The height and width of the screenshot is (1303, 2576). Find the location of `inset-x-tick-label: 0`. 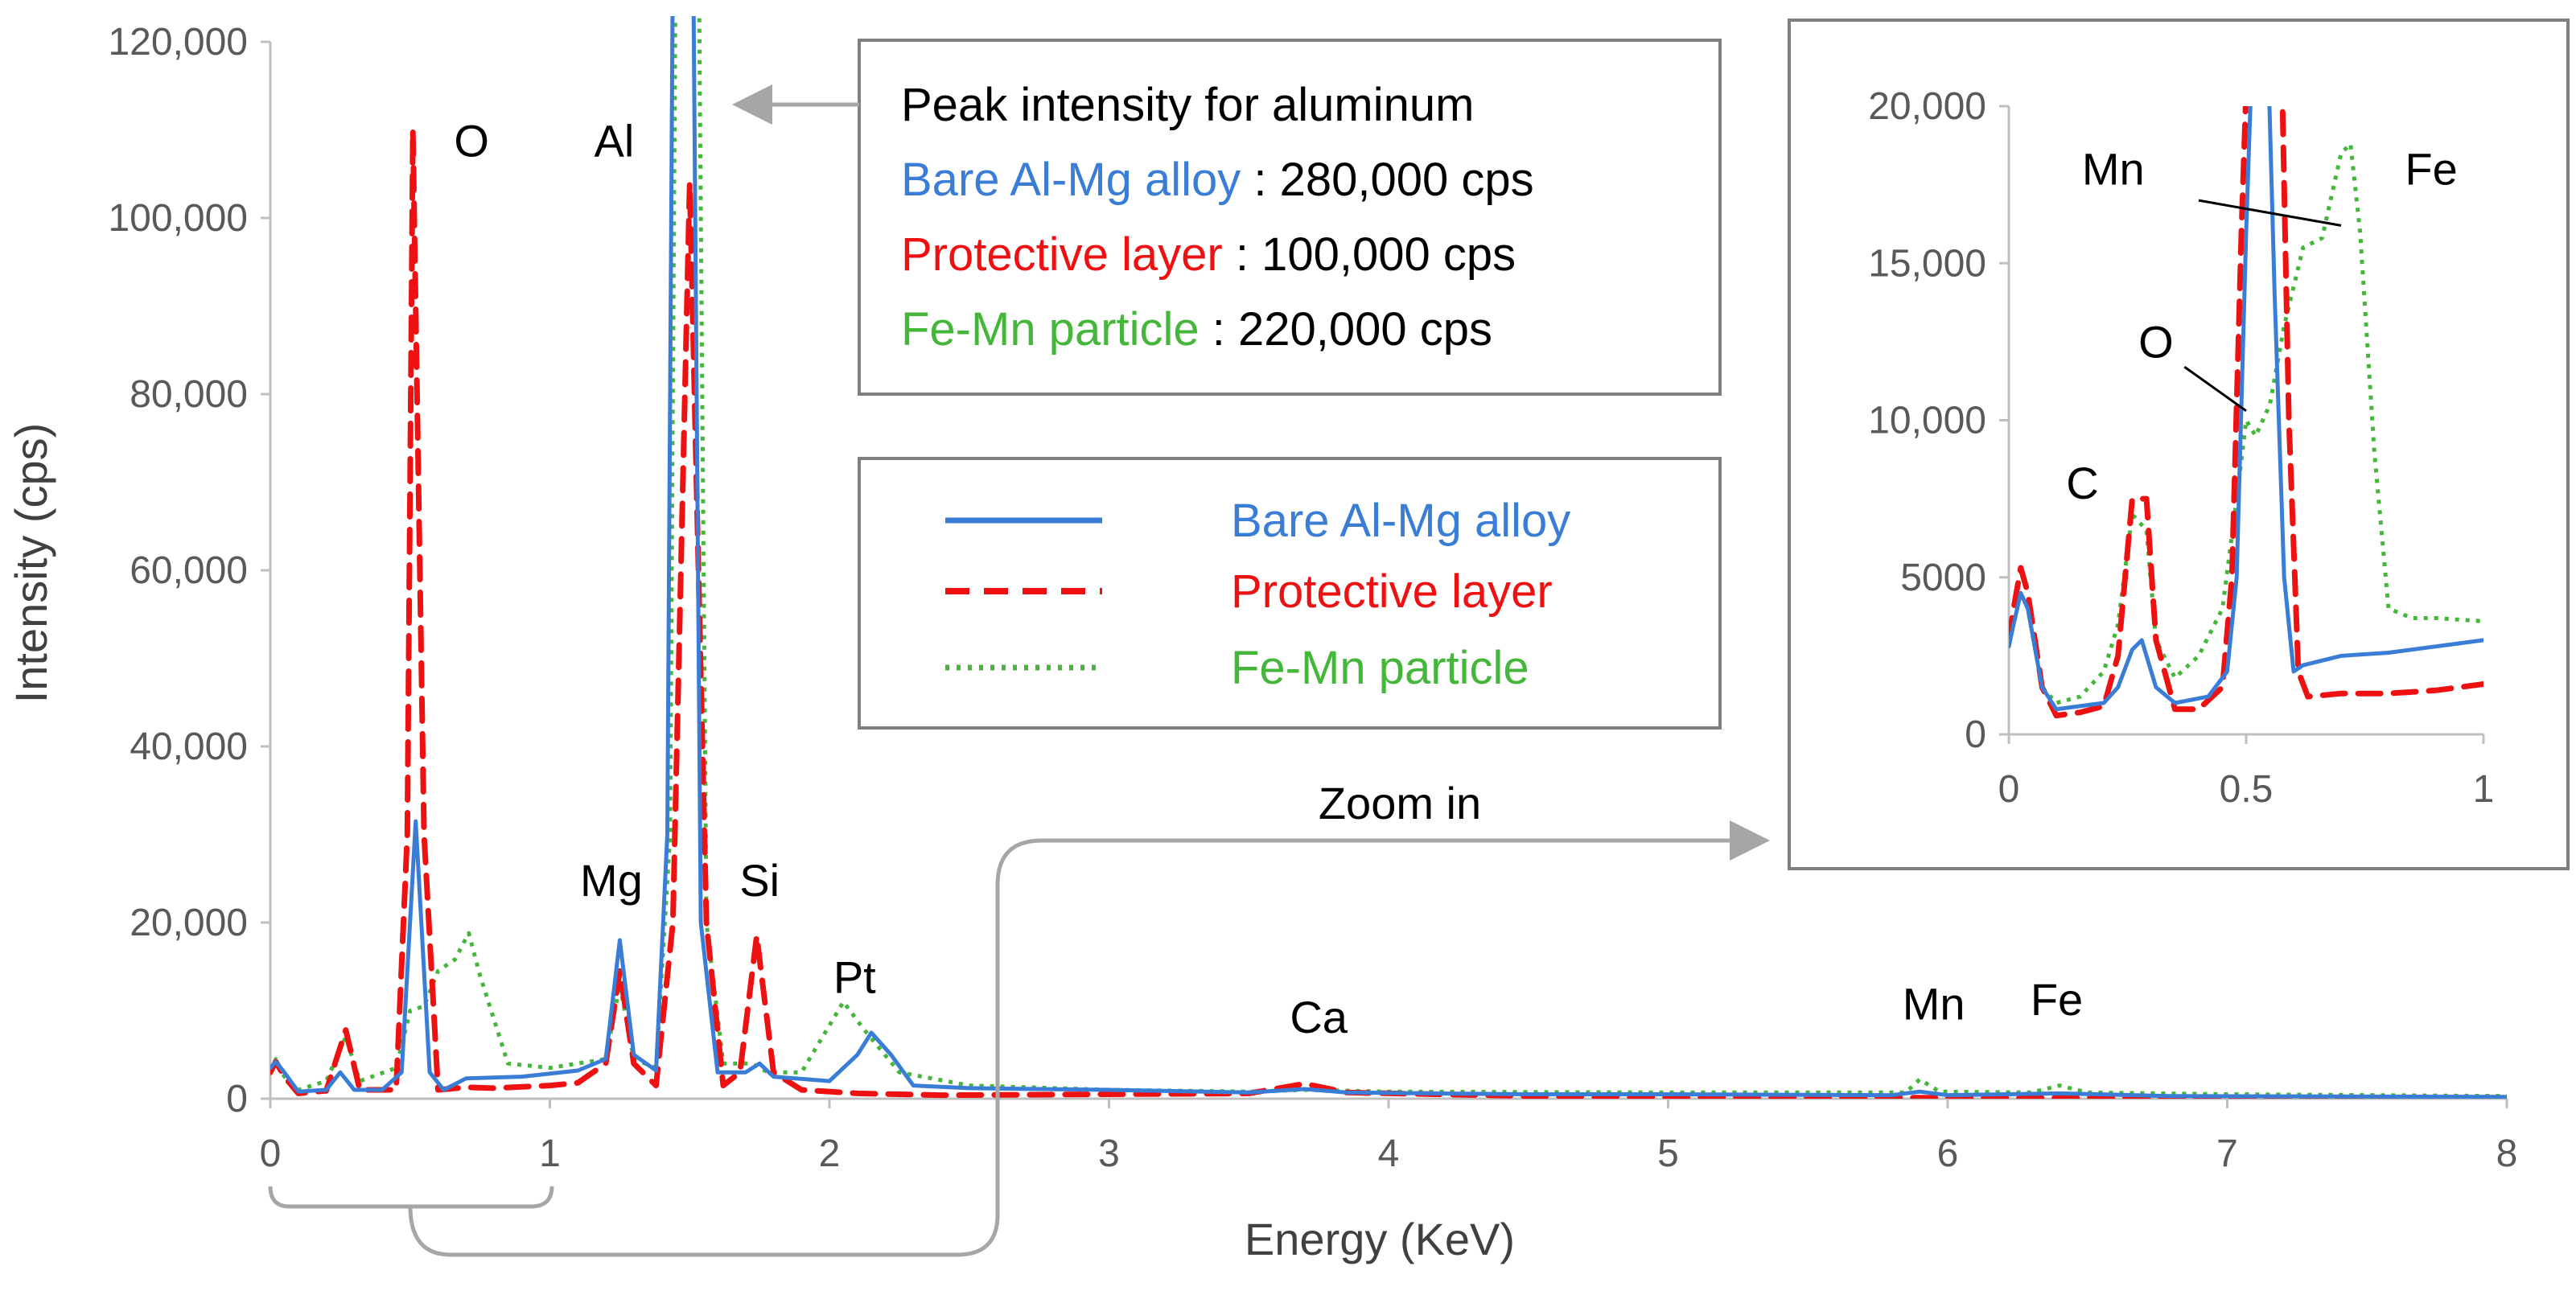

inset-x-tick-label: 0 is located at coordinates (2009, 790).